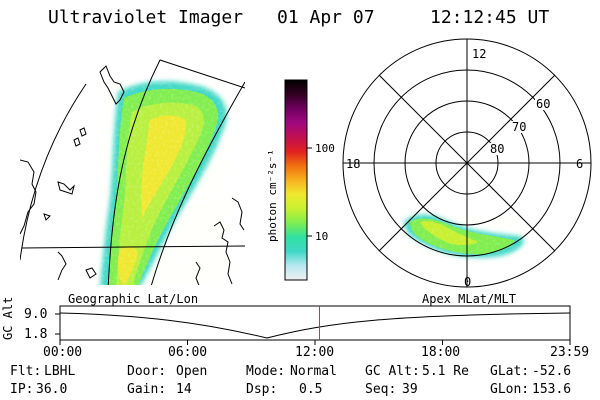 The image size is (600, 400). Describe the element at coordinates (147, 389) in the screenshot. I see `gain-label: Gain:` at that location.